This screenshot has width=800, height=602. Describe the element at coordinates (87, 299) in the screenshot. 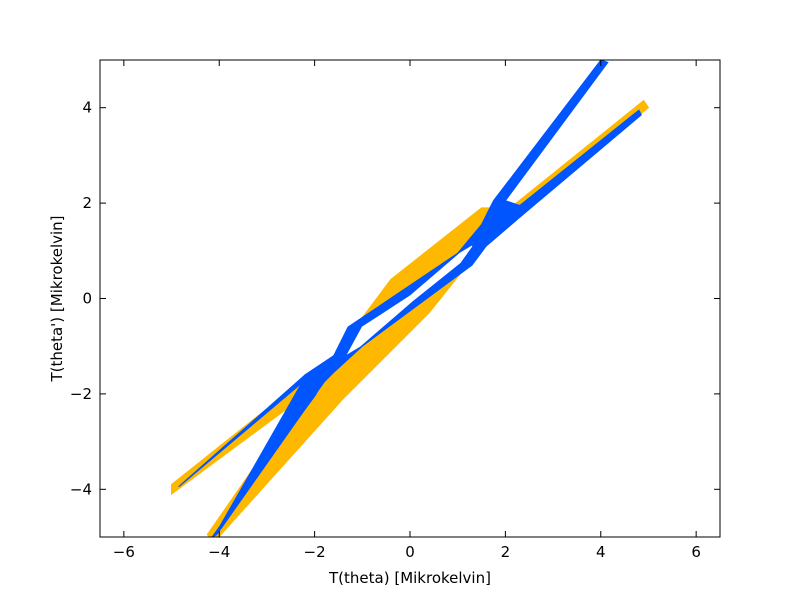

I see `y-tick-label: 0` at that location.